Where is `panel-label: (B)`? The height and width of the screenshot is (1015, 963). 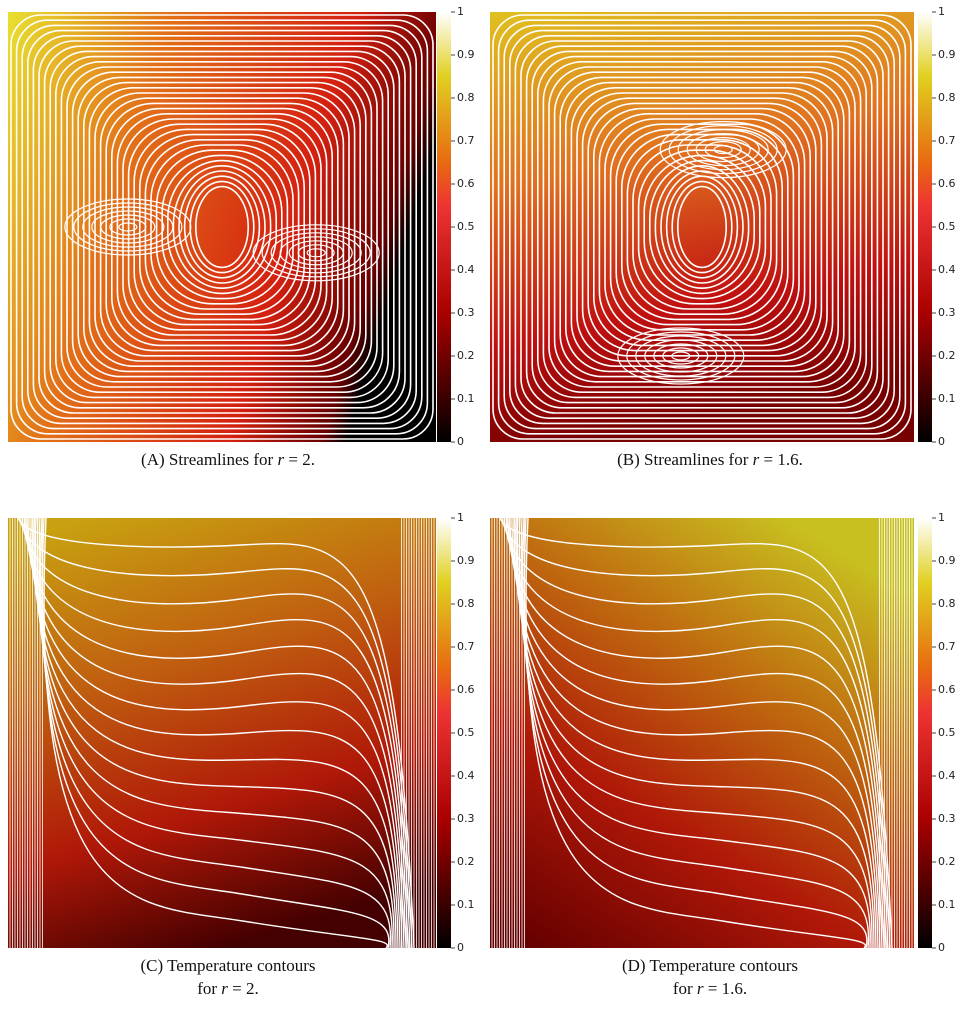
panel-label: (B) is located at coordinates (628, 459).